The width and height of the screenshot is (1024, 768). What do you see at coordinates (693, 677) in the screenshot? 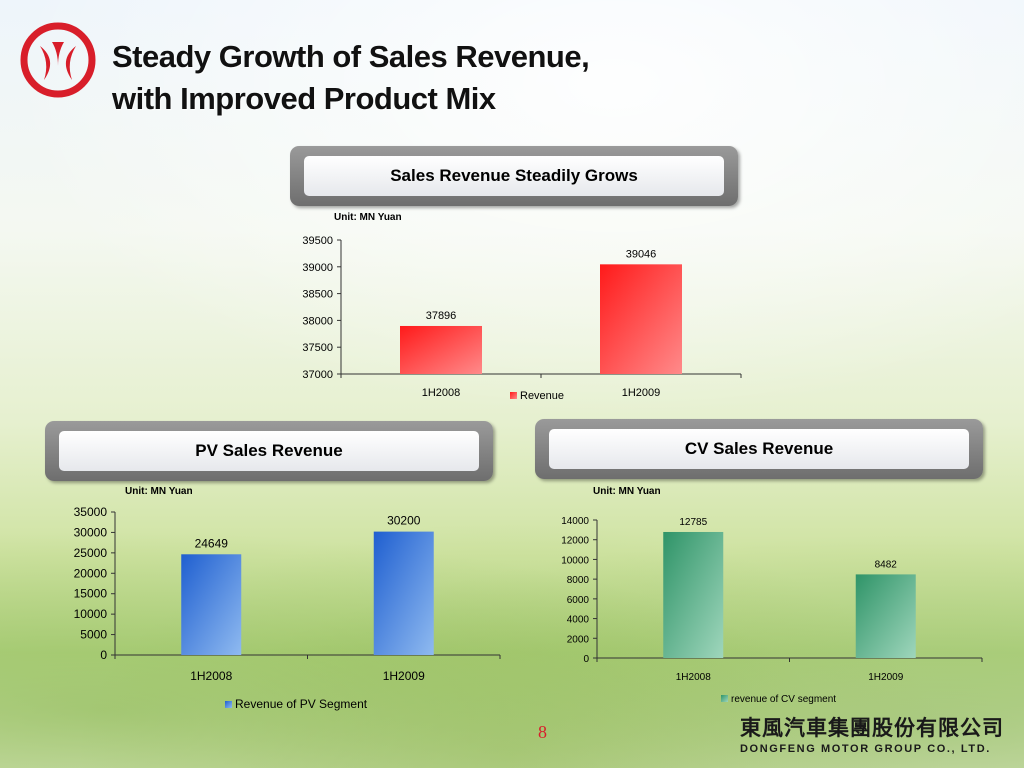
I see `cv-category-label: 1H2008` at bounding box center [693, 677].